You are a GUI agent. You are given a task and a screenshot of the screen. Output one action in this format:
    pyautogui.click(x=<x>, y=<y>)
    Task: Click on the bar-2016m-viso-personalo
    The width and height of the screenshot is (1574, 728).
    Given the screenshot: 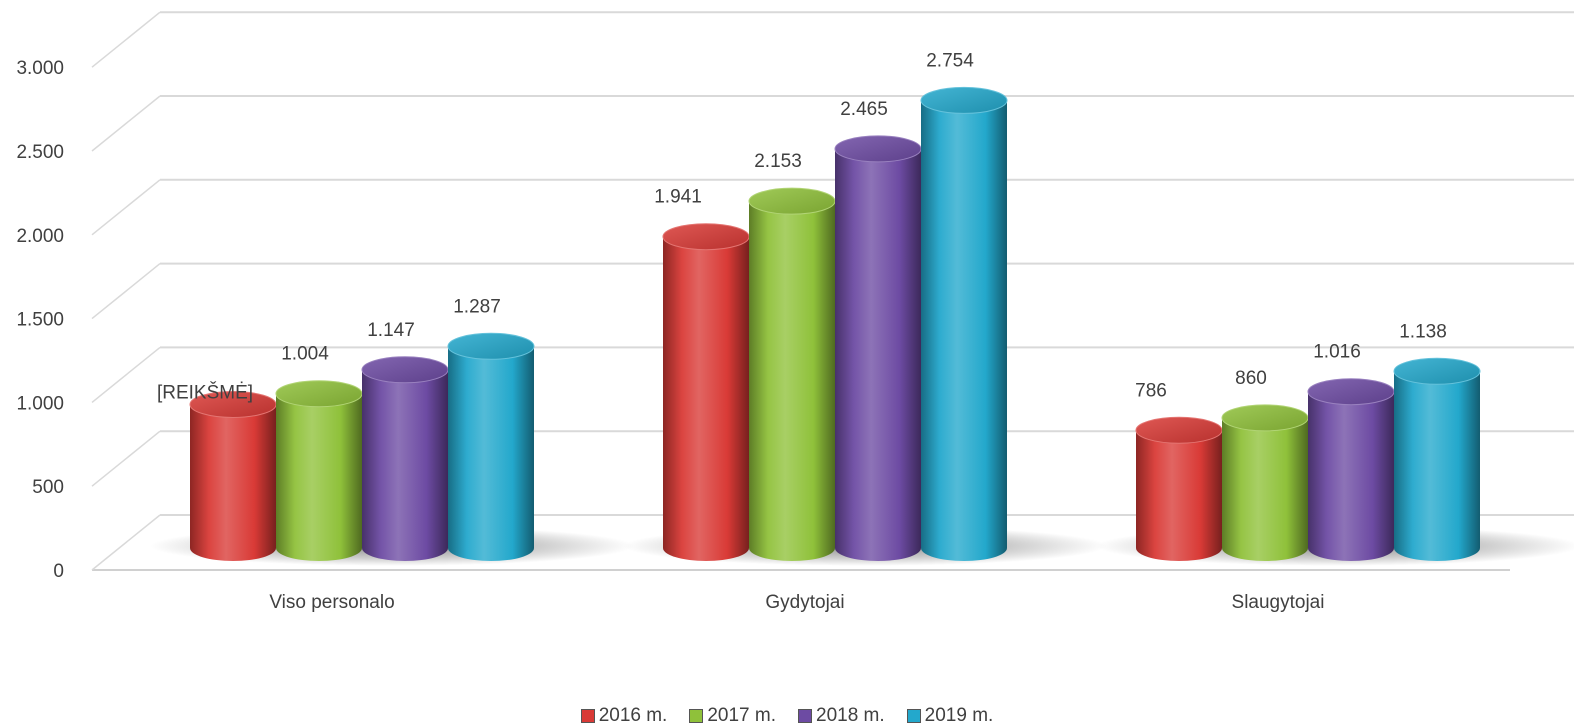 What is the action you would take?
    pyautogui.click(x=233, y=475)
    